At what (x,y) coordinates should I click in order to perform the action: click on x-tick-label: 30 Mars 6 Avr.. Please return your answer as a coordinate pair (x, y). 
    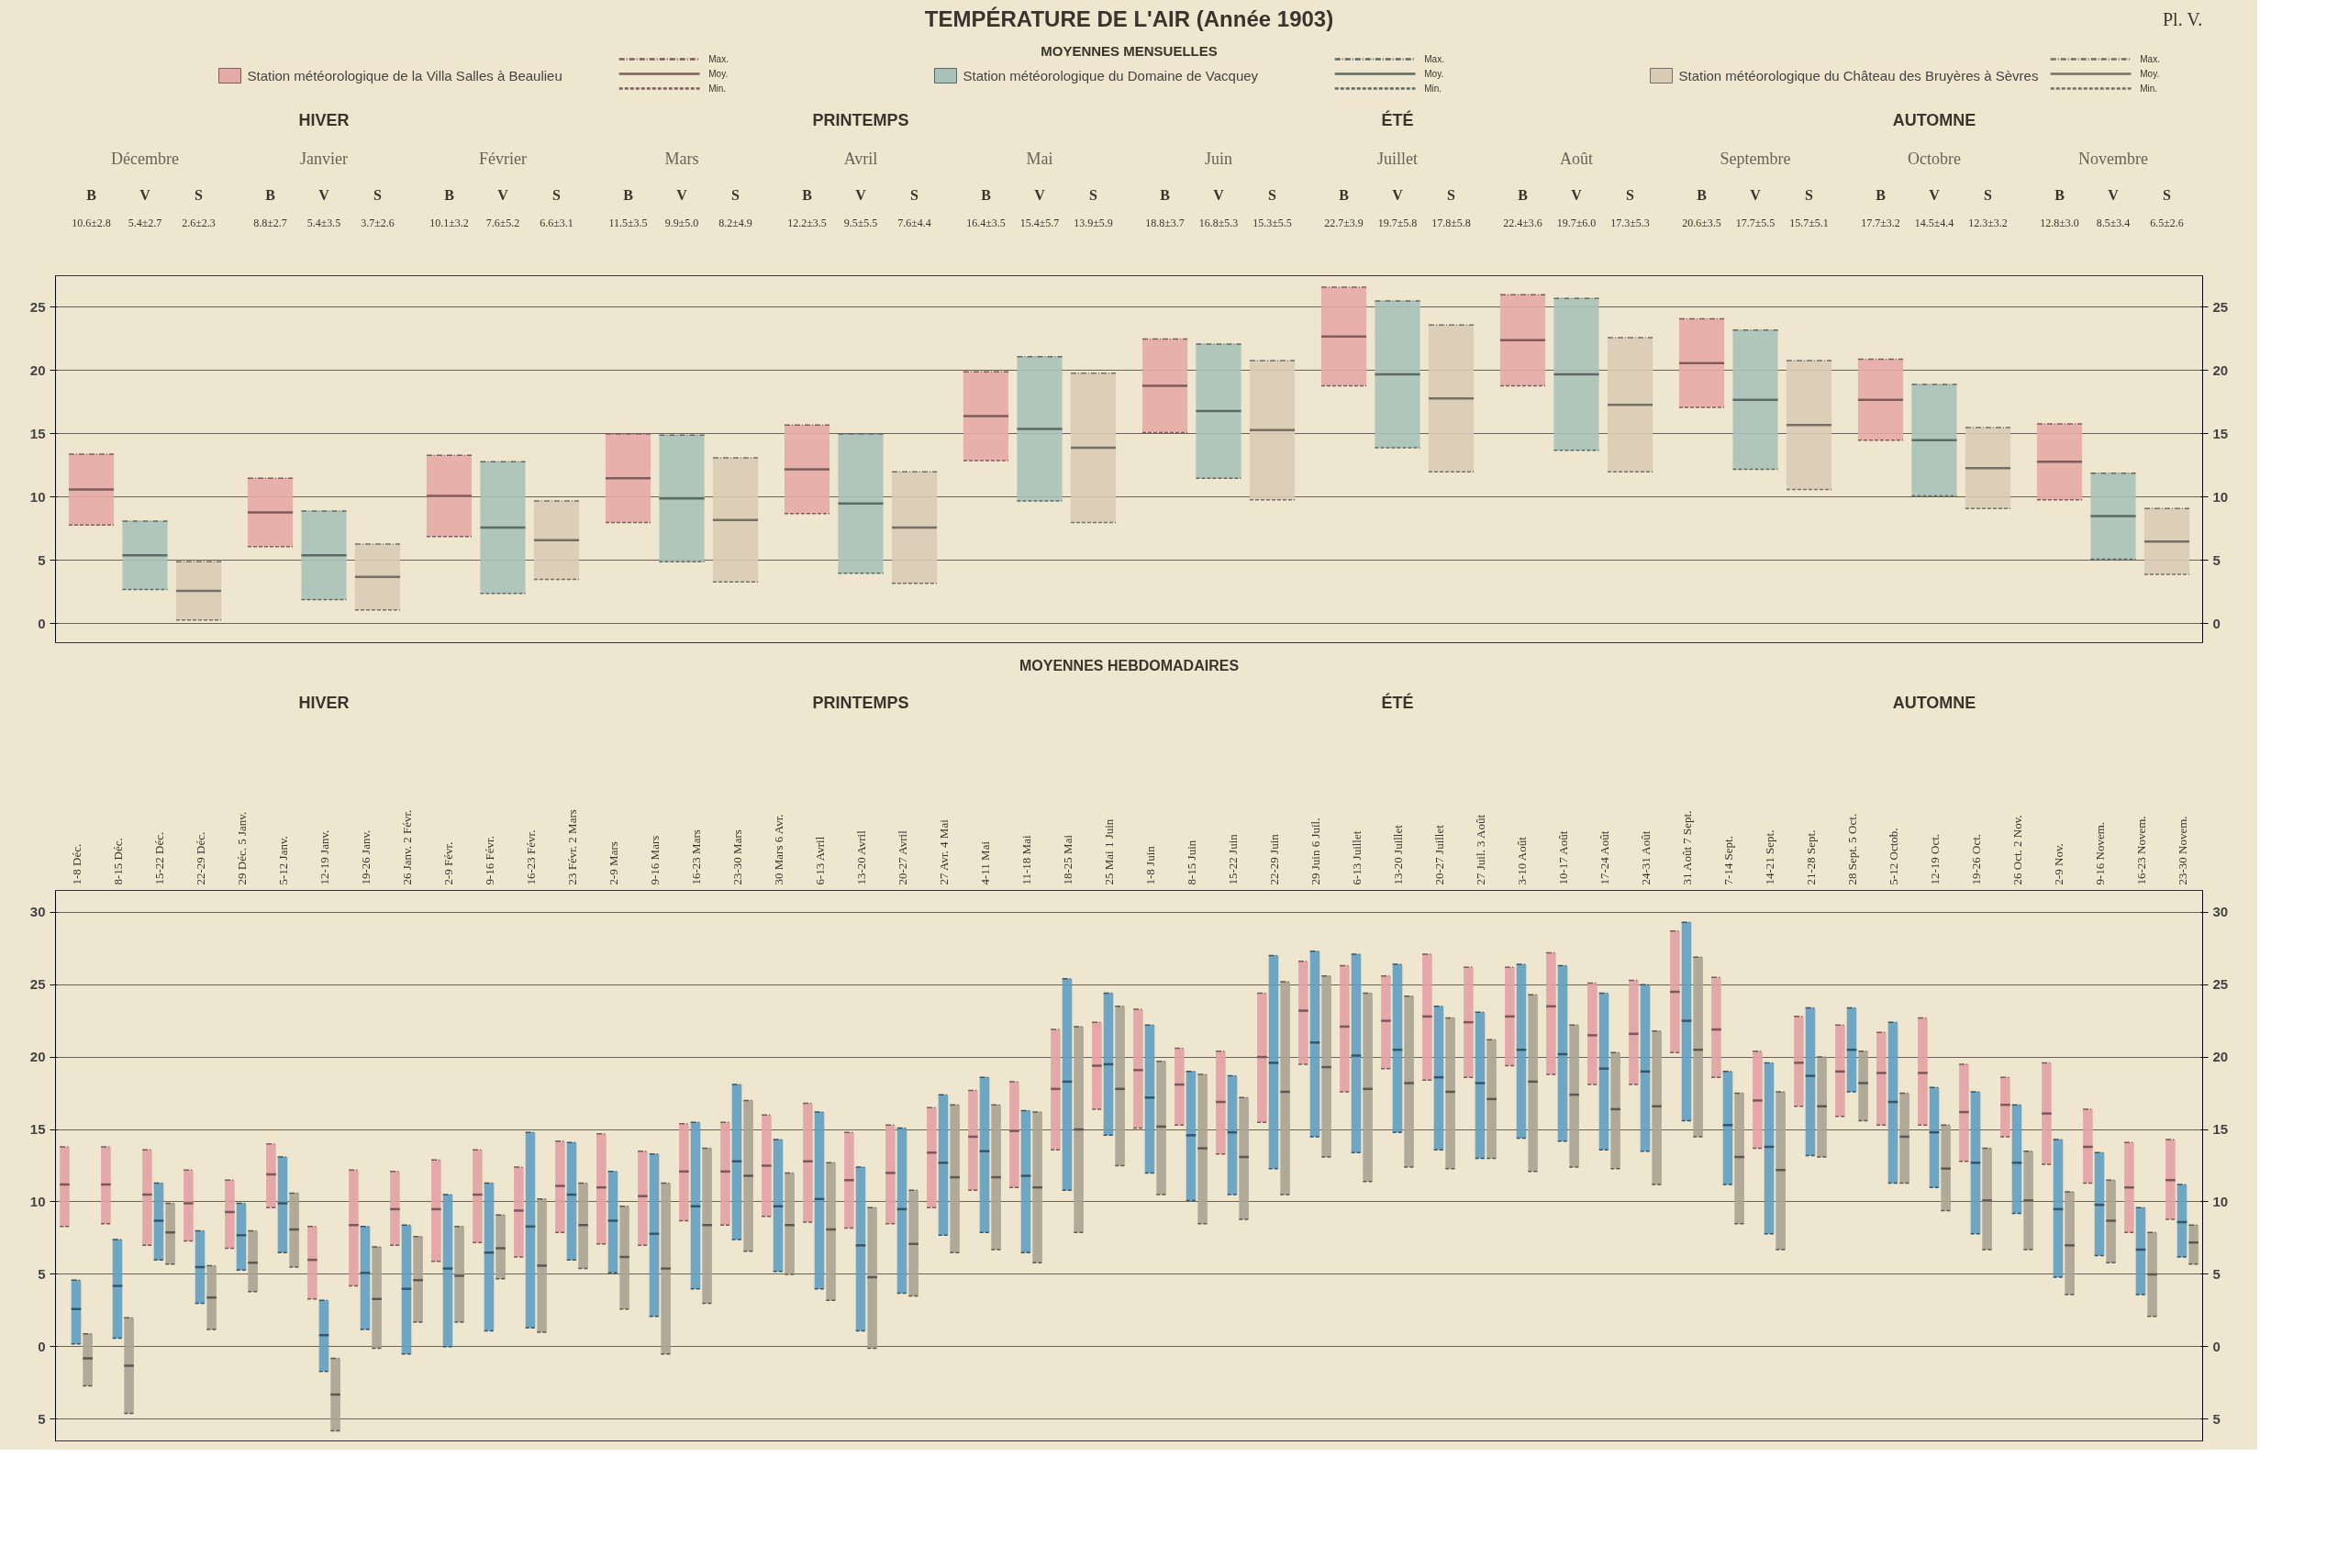
    Looking at the image, I should click on (778, 849).